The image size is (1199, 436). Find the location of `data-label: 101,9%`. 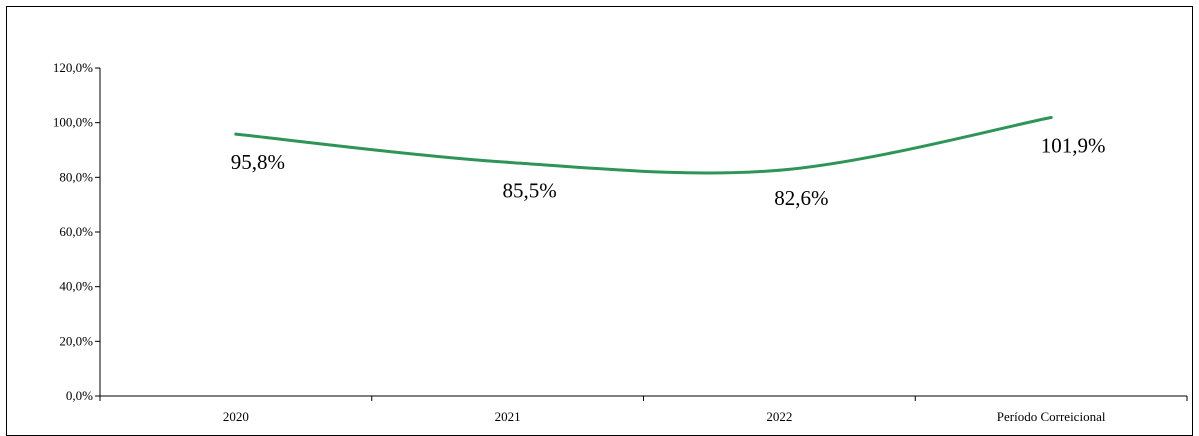

data-label: 101,9% is located at coordinates (1073, 145).